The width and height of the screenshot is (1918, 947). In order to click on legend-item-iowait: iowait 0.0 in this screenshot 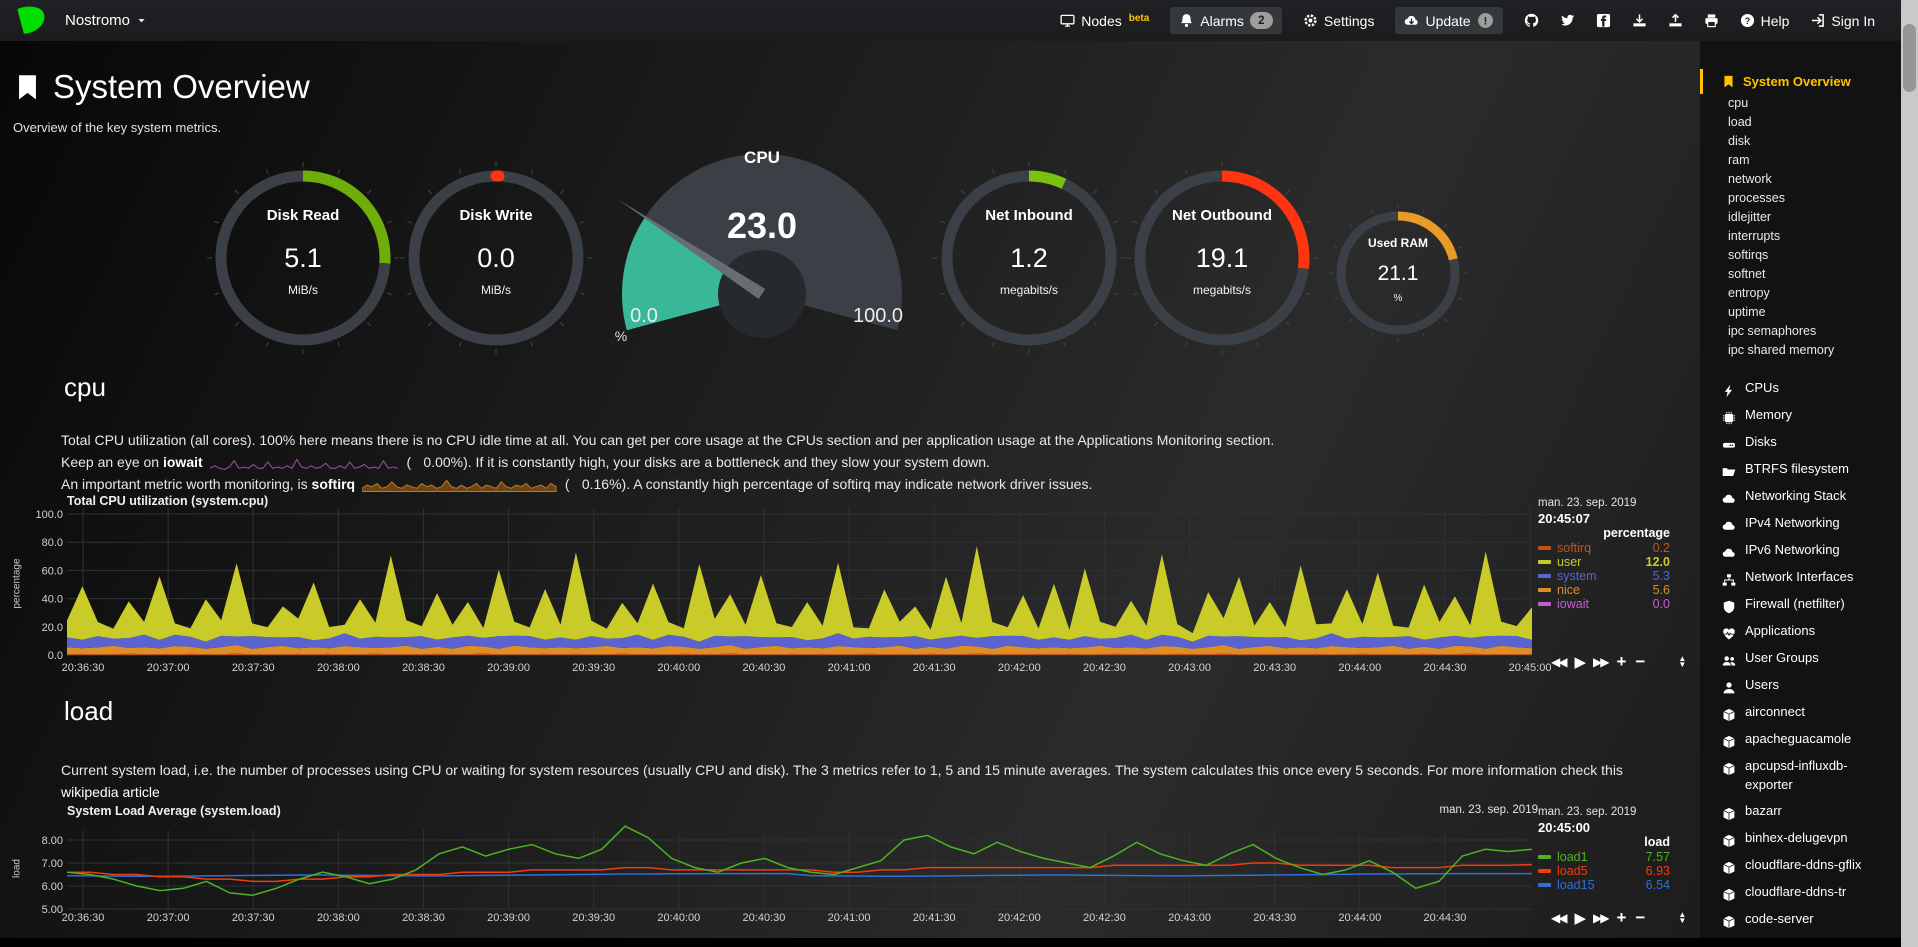, I will do `click(1604, 604)`.